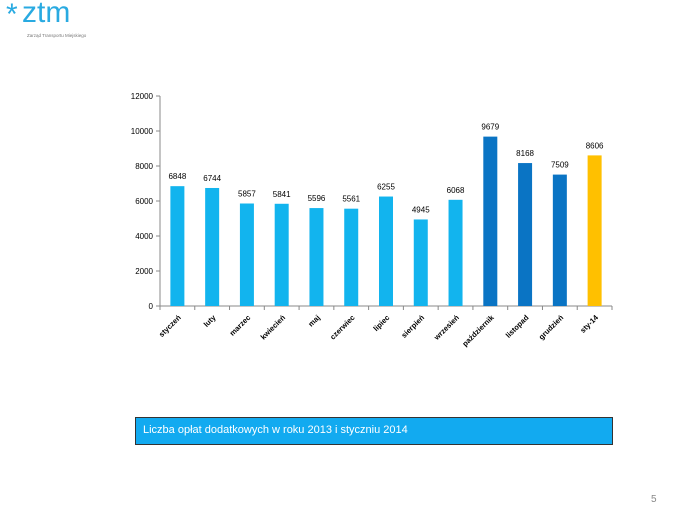 This screenshot has width=700, height=522. I want to click on bar-wrzesień, so click(455, 252).